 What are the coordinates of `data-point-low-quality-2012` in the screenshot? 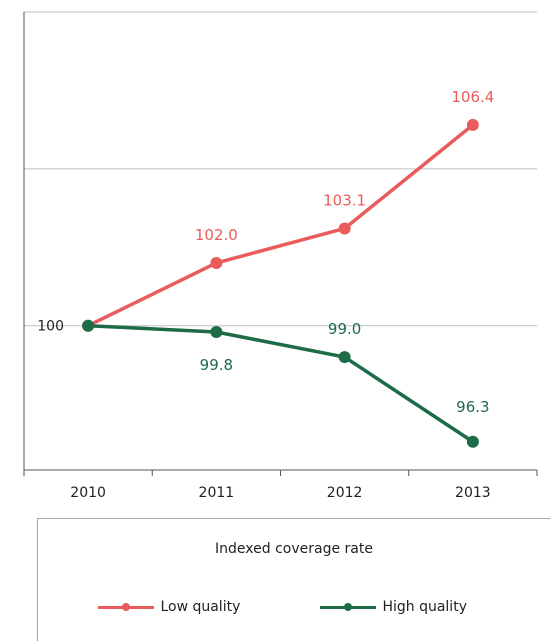 It's located at (344, 228).